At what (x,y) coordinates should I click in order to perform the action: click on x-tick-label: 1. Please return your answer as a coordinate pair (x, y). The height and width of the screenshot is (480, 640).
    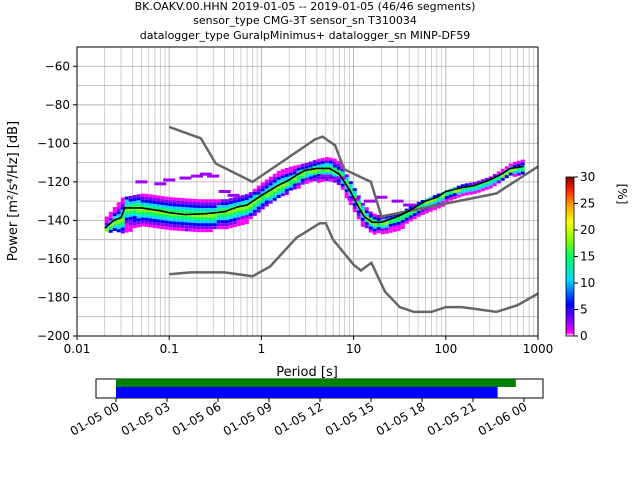
    Looking at the image, I should click on (262, 349).